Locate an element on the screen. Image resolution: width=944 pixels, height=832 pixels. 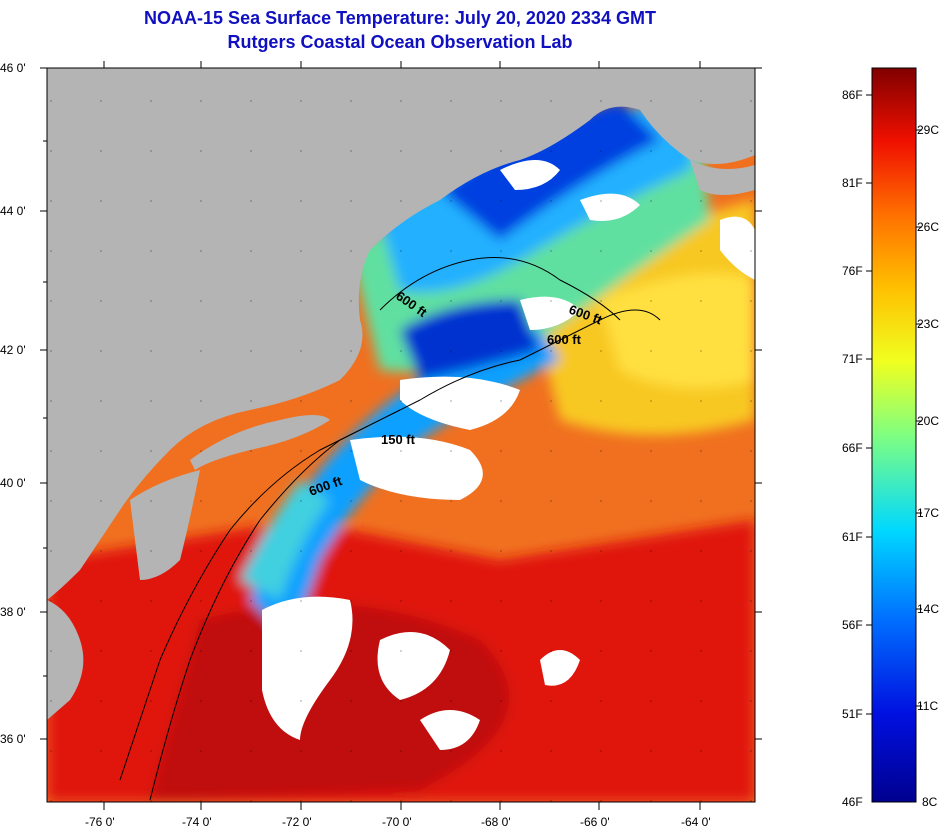
map-subtitle: Rutgers Coastal Ocean Observation Lab is located at coordinates (400, 42).